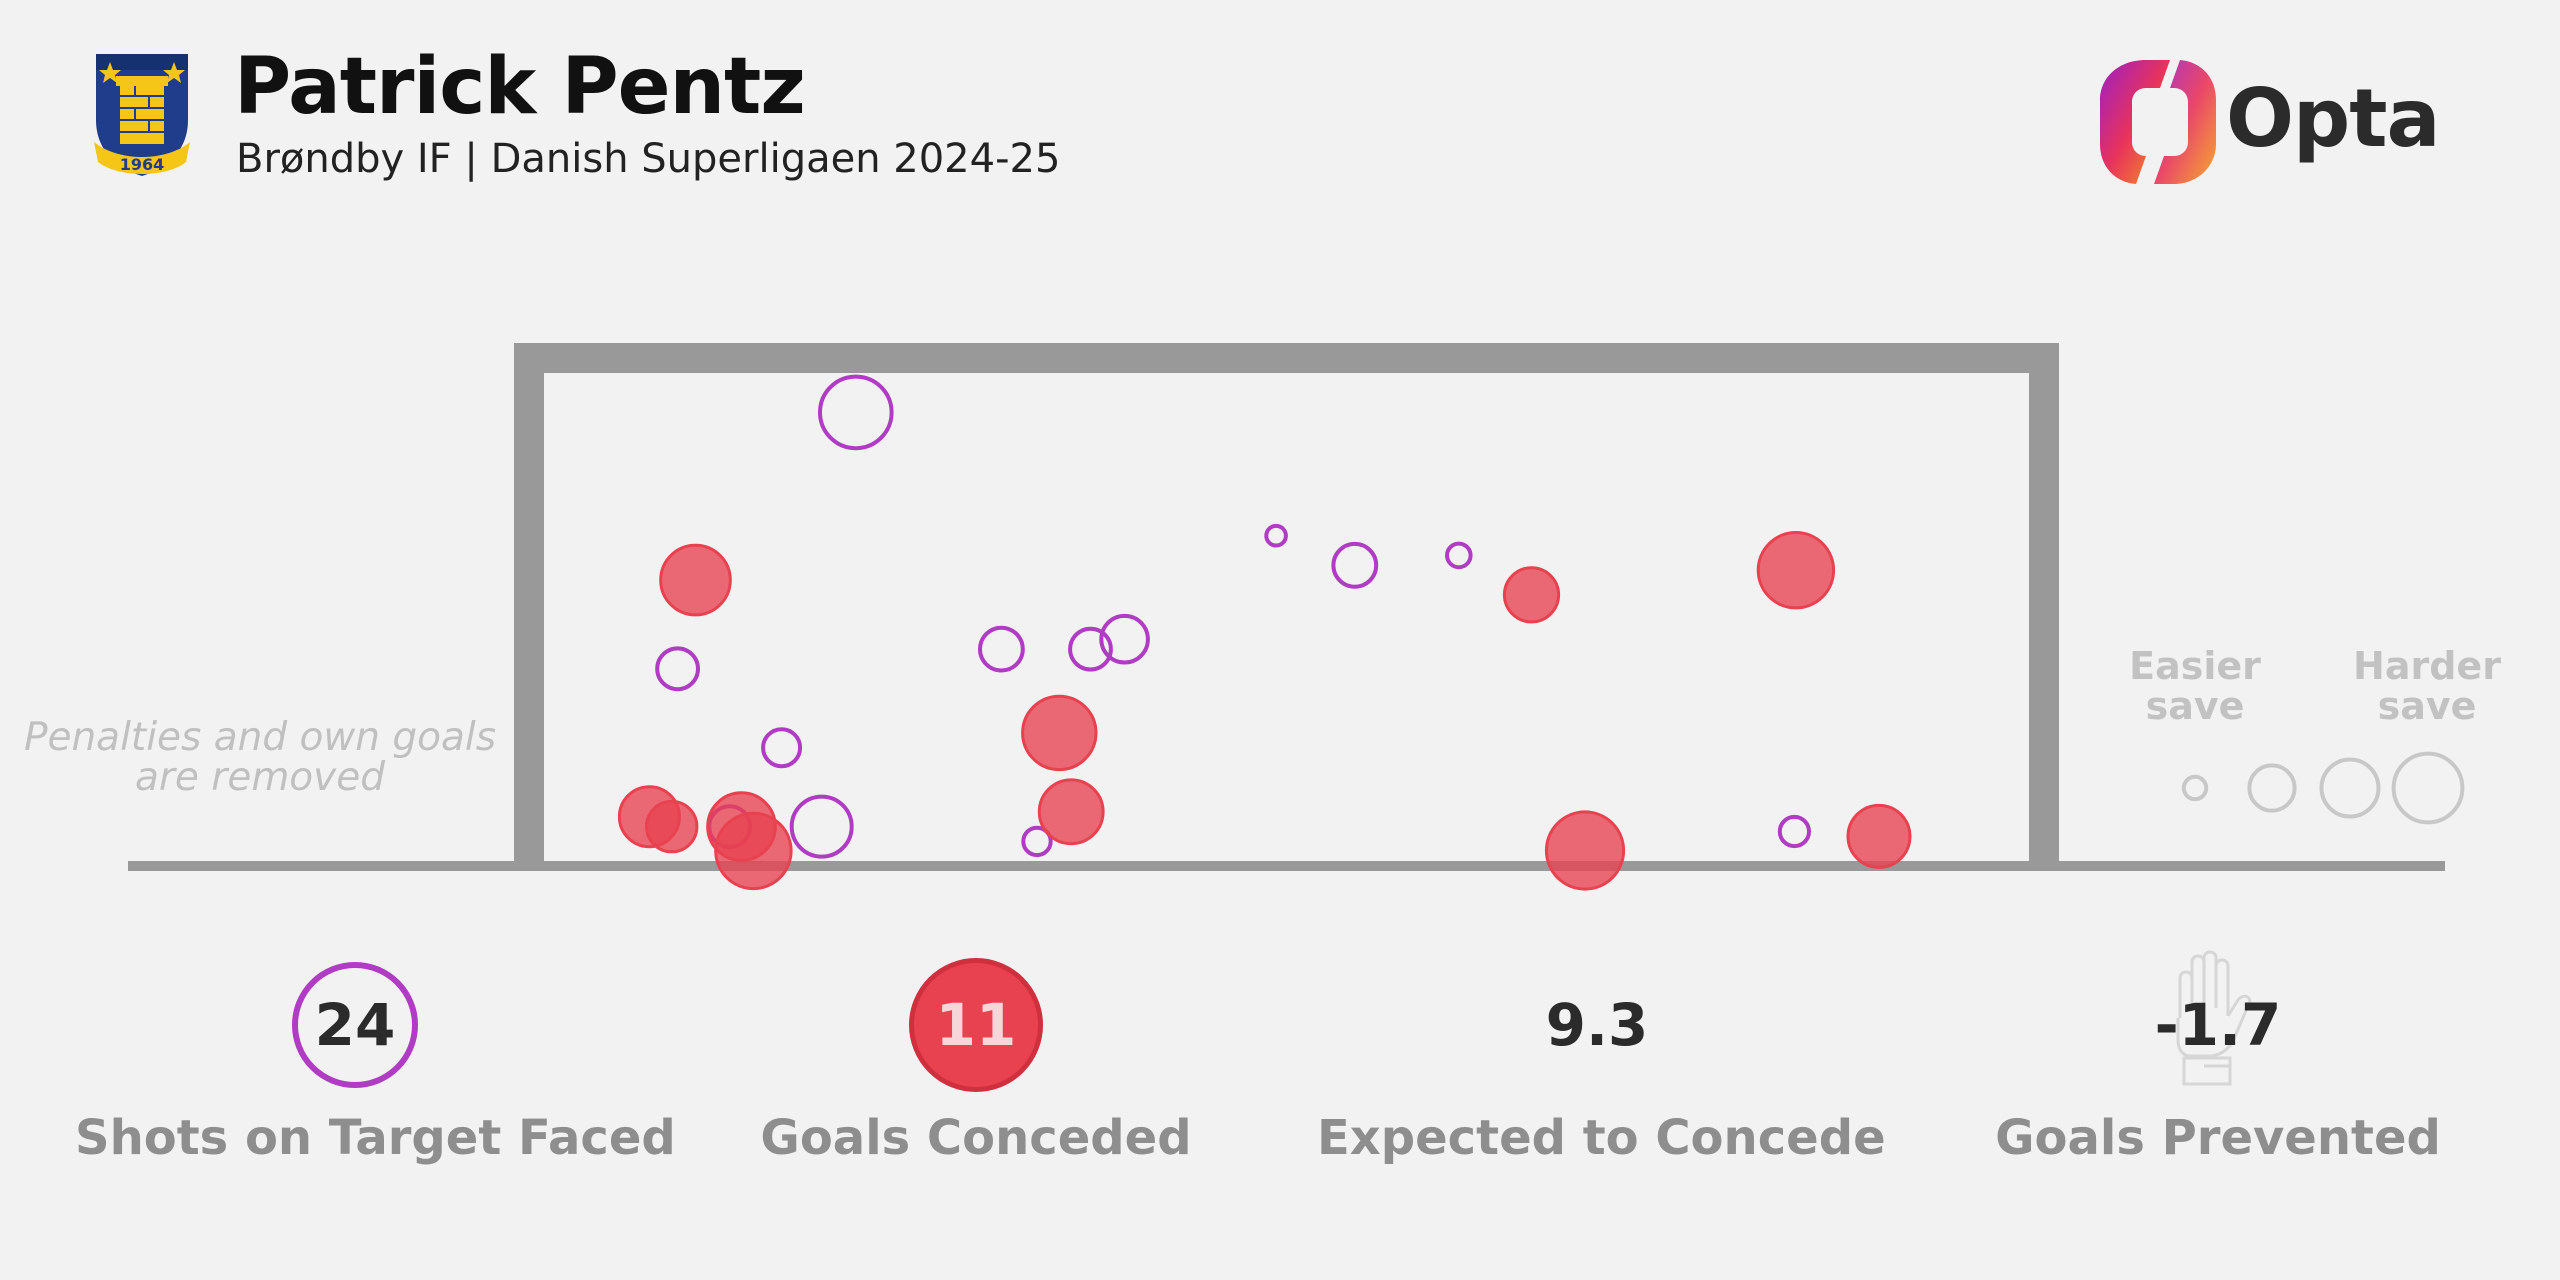  What do you see at coordinates (2195, 686) in the screenshot?
I see `legend-easier-label: Easier save` at bounding box center [2195, 686].